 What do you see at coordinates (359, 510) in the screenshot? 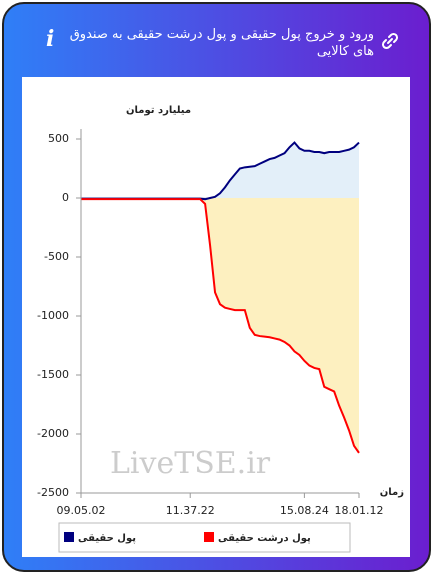
I see `x-tick-label: 18.01.12` at bounding box center [359, 510].